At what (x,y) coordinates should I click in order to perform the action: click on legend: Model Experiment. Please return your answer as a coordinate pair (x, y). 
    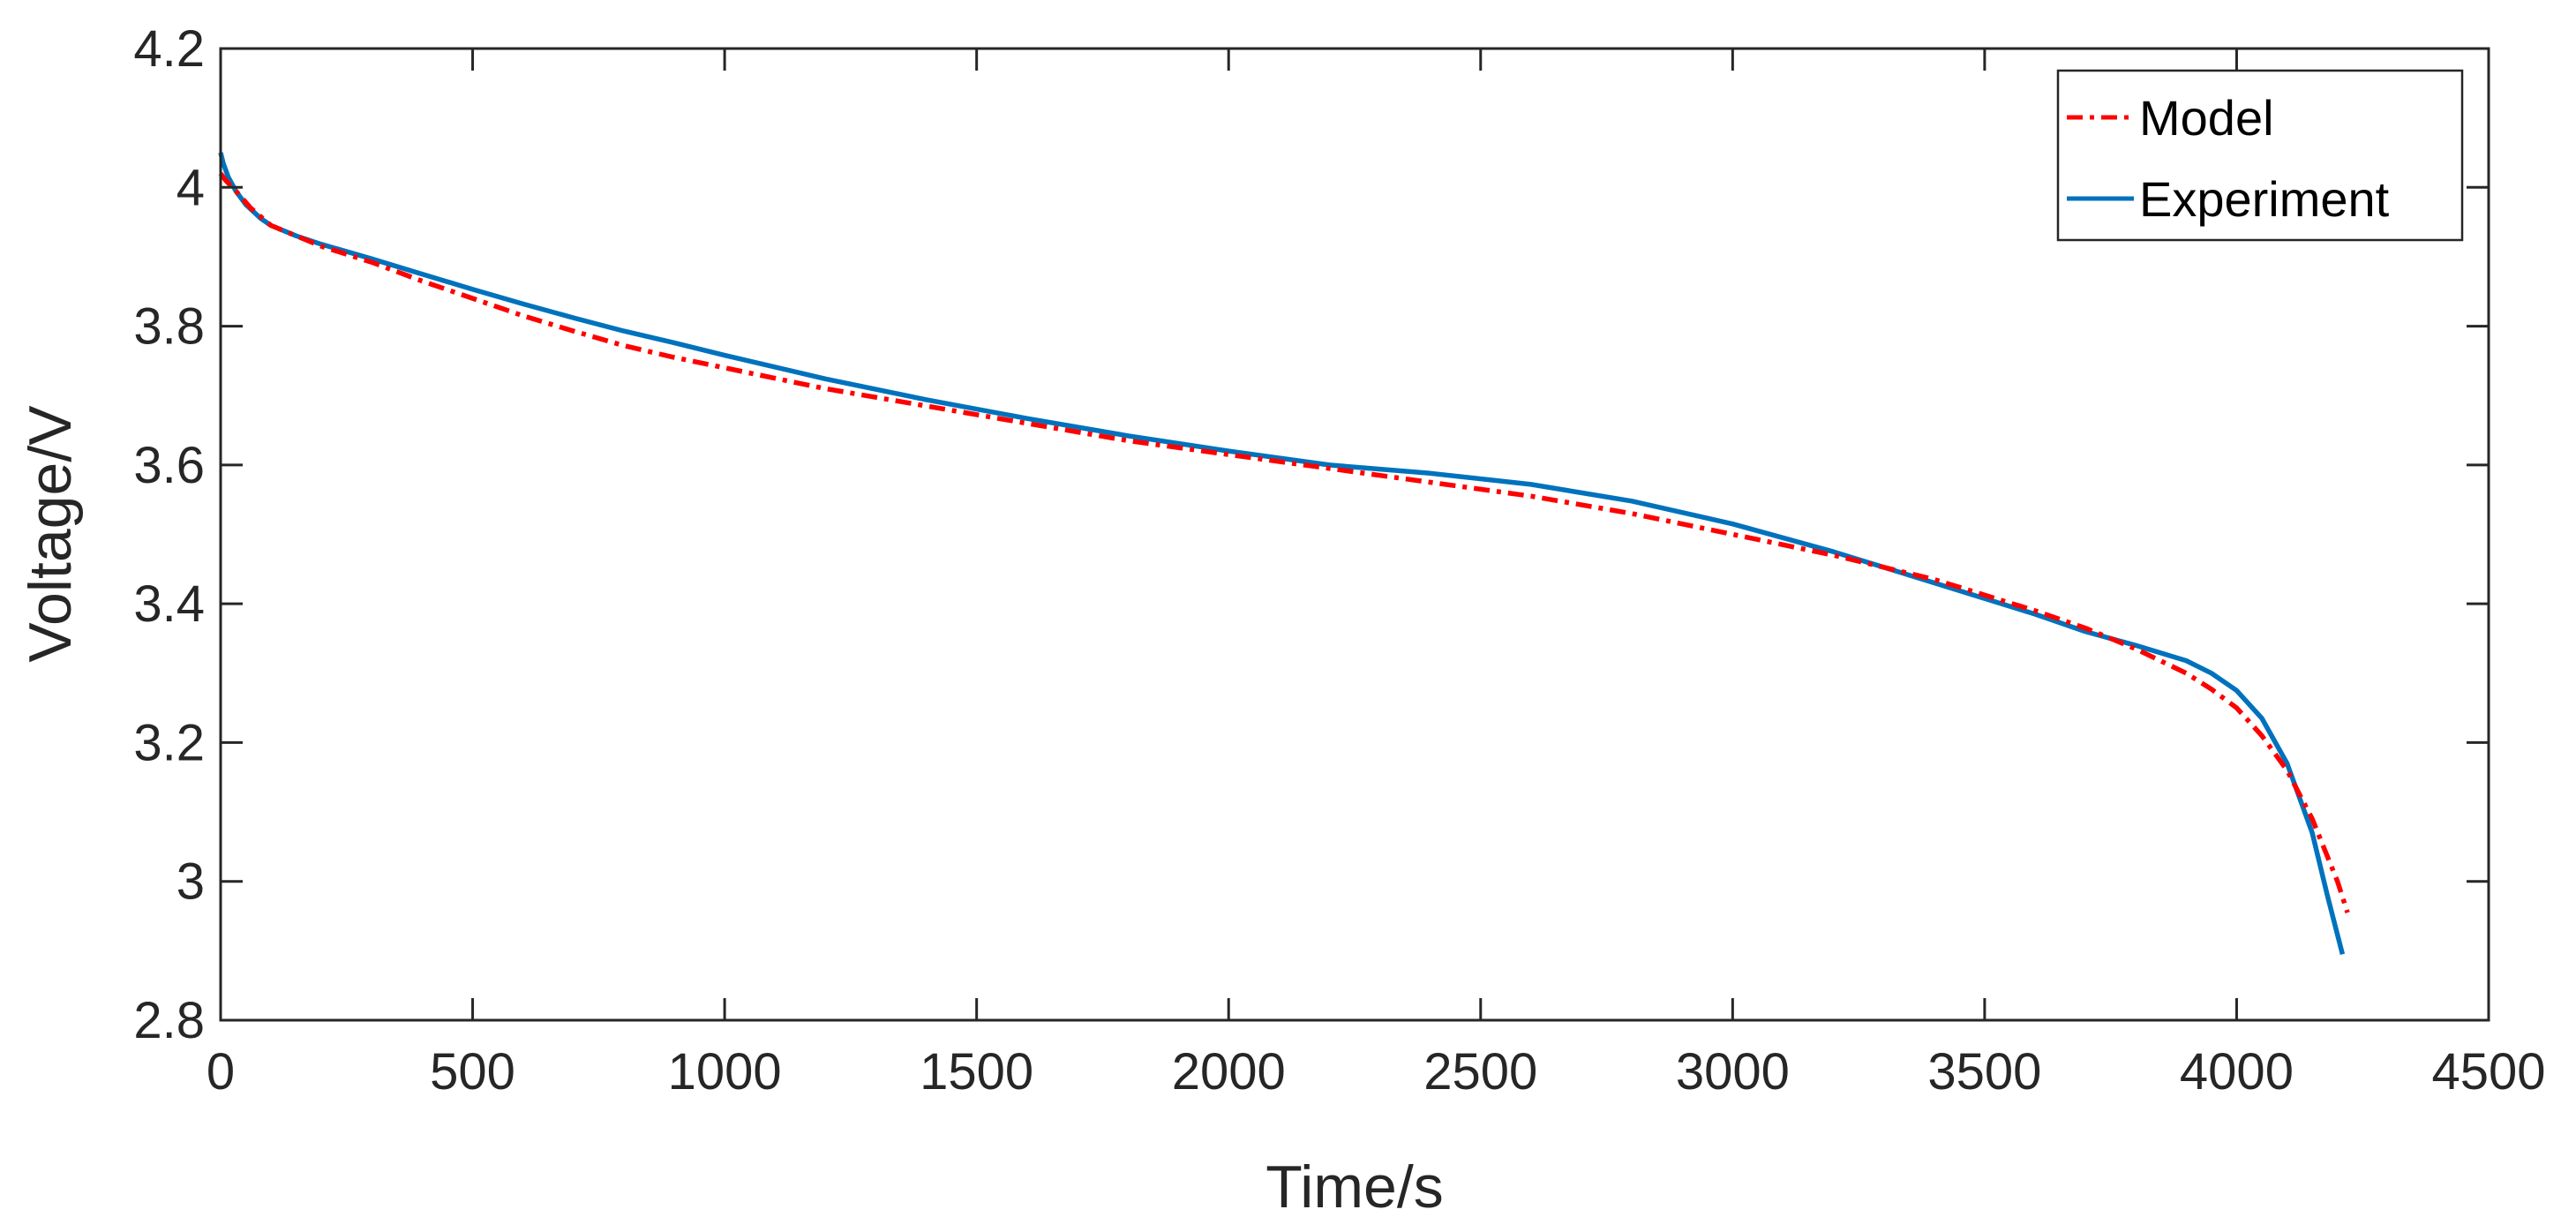
    Looking at the image, I should click on (2260, 155).